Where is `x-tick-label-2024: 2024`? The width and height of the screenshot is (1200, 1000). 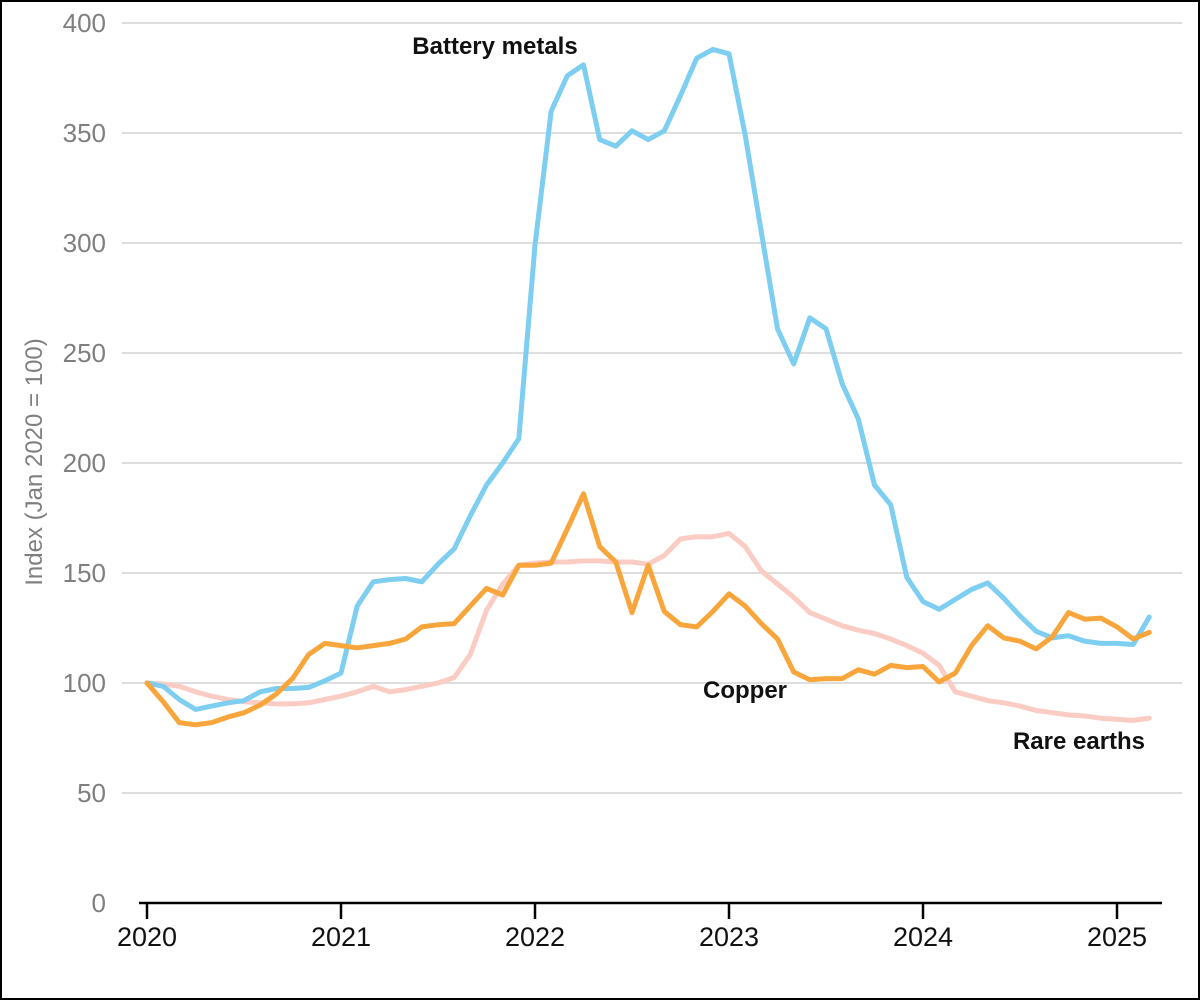 x-tick-label-2024: 2024 is located at coordinates (923, 937).